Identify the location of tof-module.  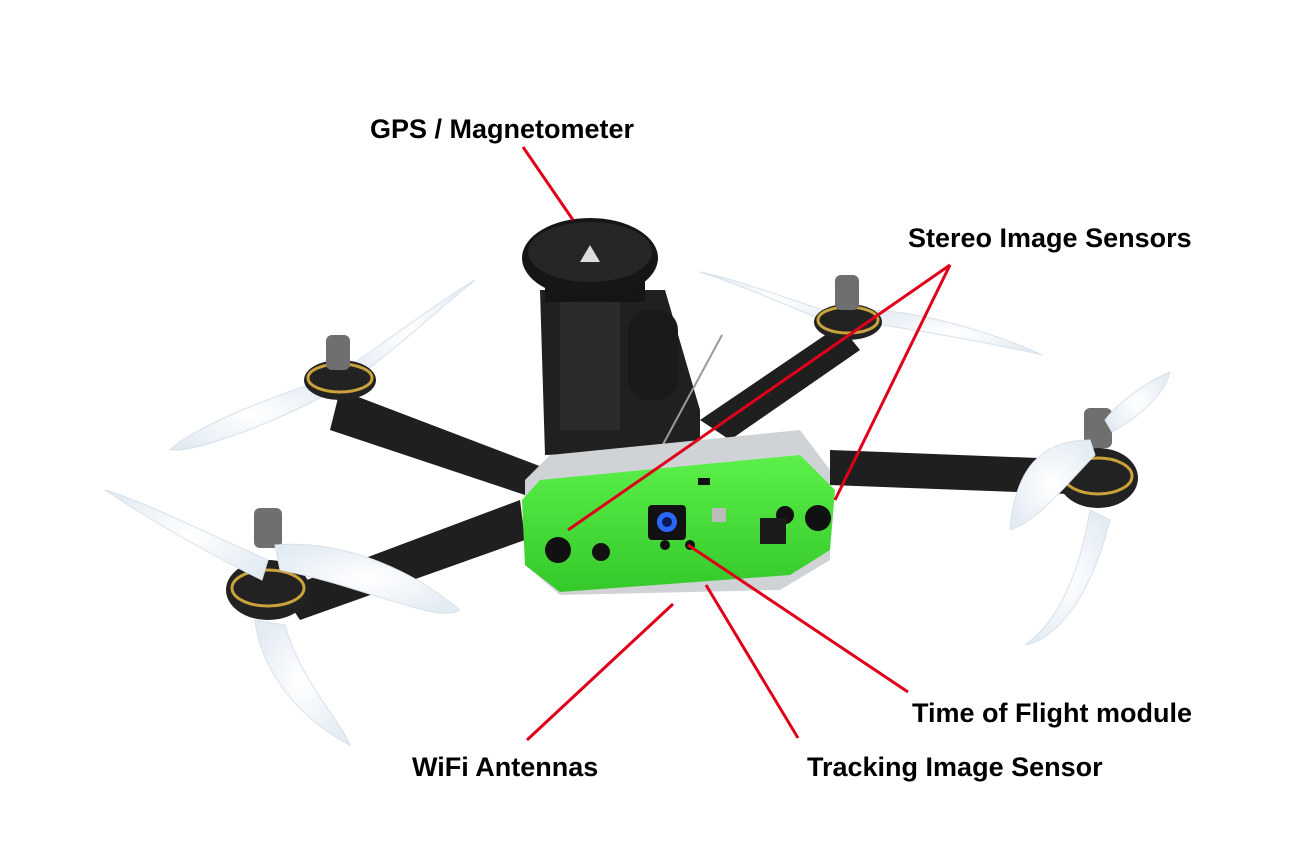
(773, 531).